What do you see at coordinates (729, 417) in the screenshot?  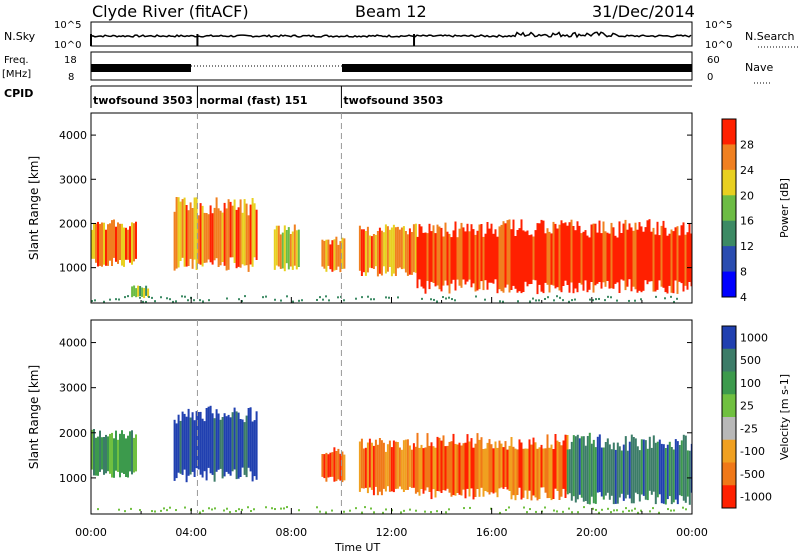 I see `colorbar-frame` at bounding box center [729, 417].